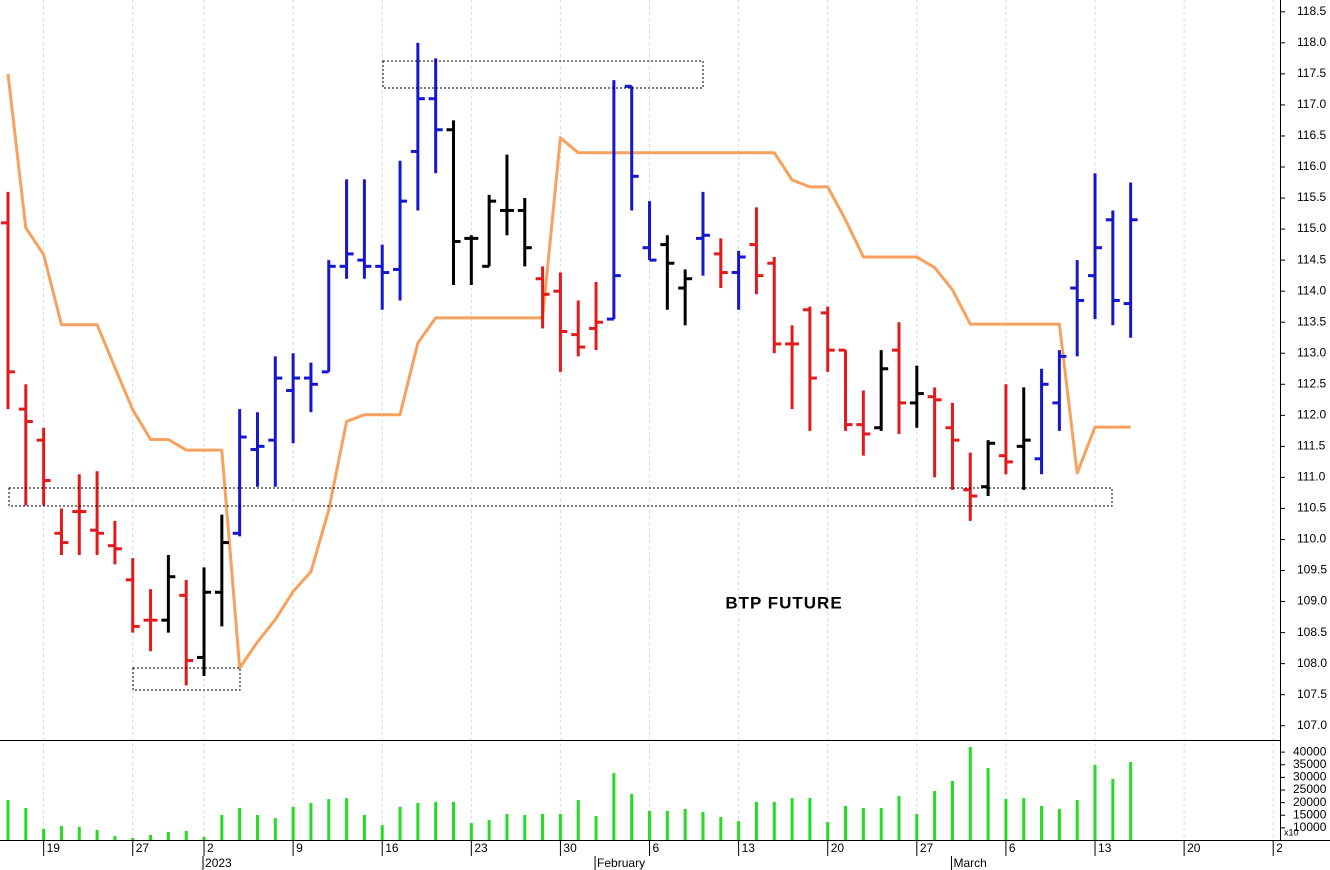 The height and width of the screenshot is (870, 1330). What do you see at coordinates (1311, 446) in the screenshot?
I see `y-tick-label: 111.5` at bounding box center [1311, 446].